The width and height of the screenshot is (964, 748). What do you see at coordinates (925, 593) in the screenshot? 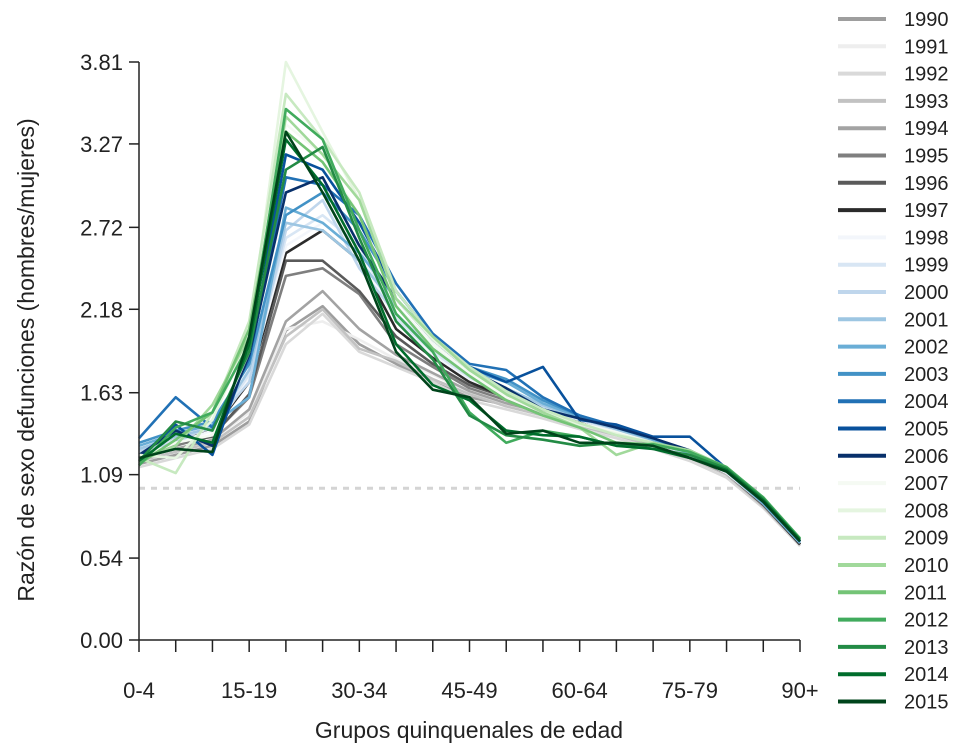
I see `legend-label-2011: 2011` at bounding box center [925, 593].